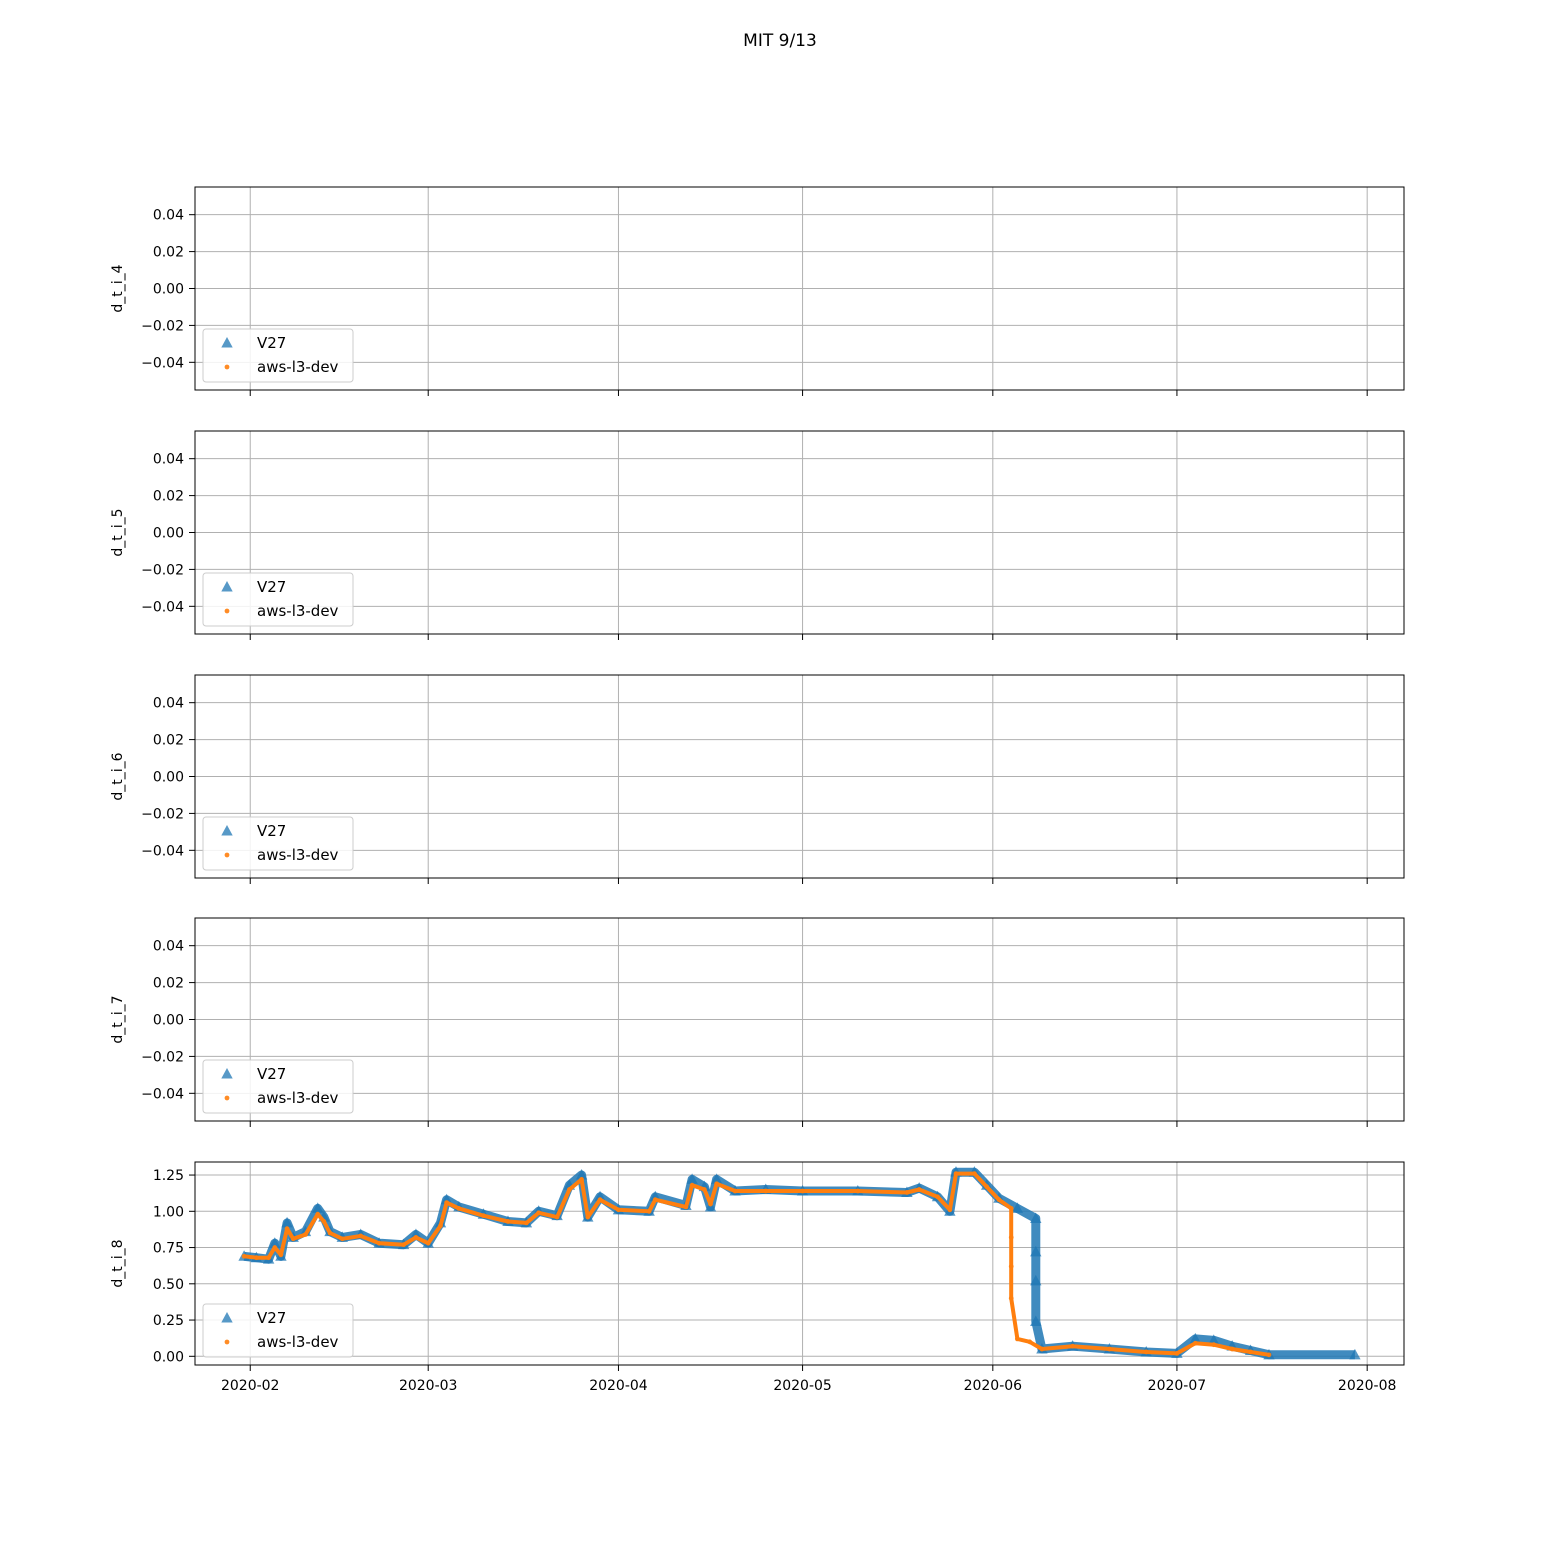 This screenshot has width=1560, height=1560. Describe the element at coordinates (993, 1386) in the screenshot. I see `x-tick-label: 2020-06` at that location.